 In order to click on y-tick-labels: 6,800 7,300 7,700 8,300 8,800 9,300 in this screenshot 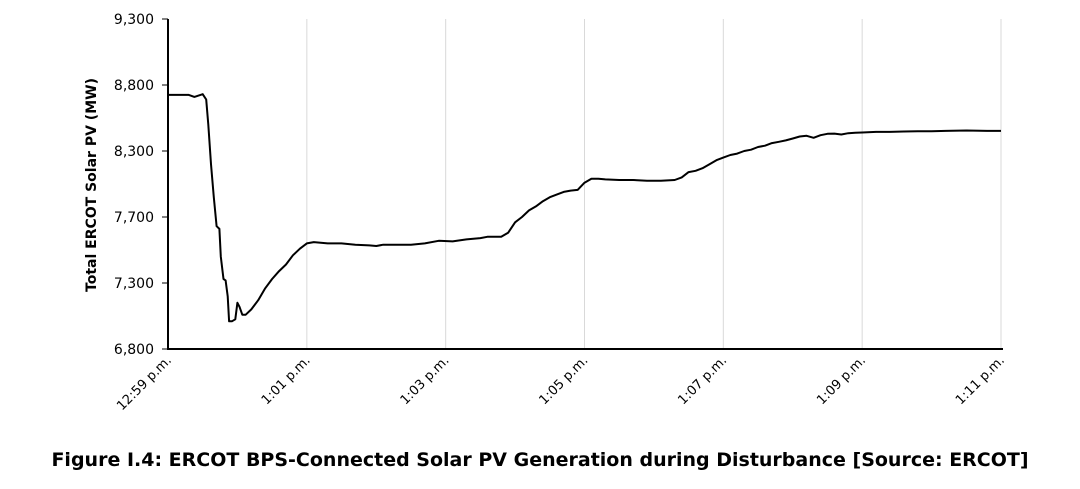, I will do `click(134, 185)`.